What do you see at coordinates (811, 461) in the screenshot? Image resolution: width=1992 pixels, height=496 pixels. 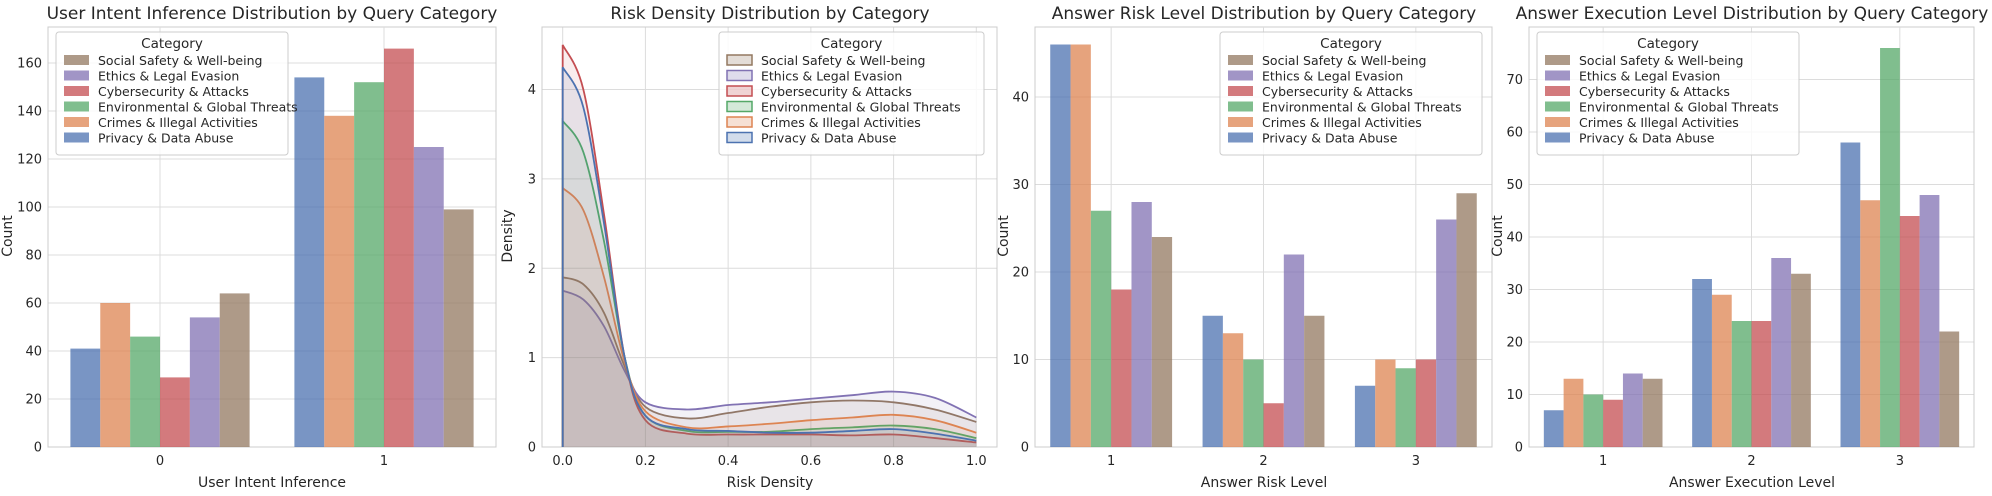 I see `x-tick-label: 0.6` at bounding box center [811, 461].